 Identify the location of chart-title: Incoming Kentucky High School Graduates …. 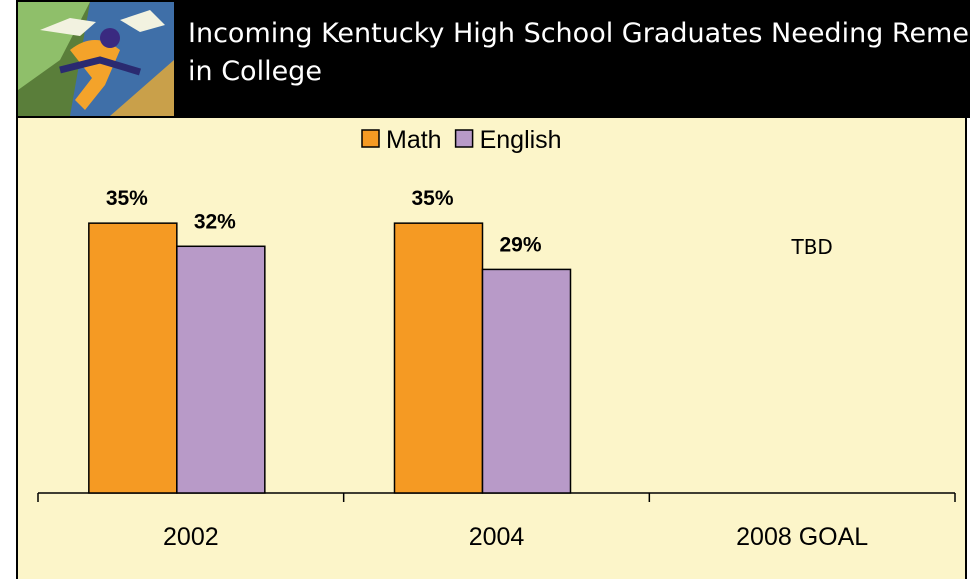
(579, 52).